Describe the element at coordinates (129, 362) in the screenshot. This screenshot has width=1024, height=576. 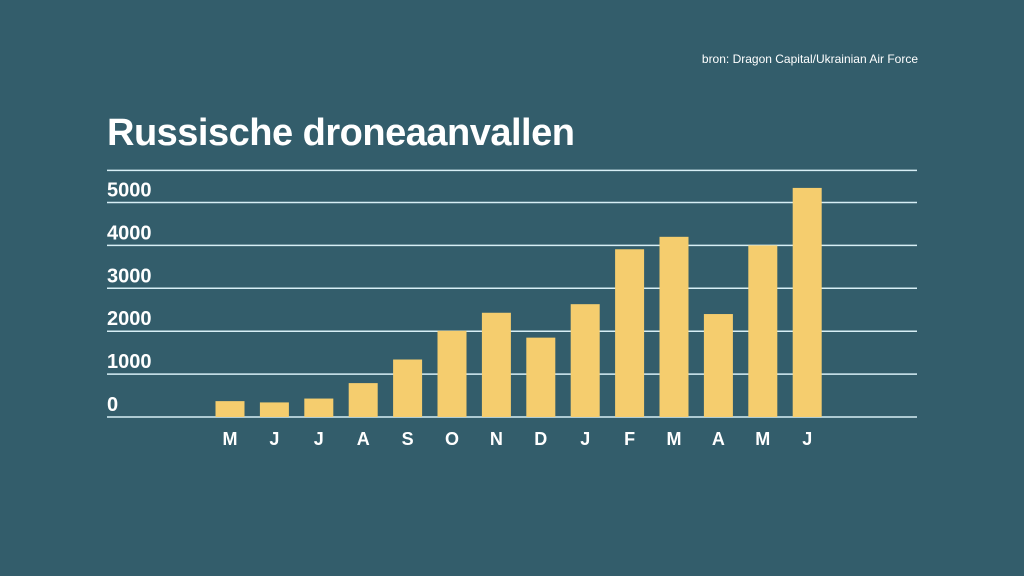
I see `y-tick-label: 1000` at that location.